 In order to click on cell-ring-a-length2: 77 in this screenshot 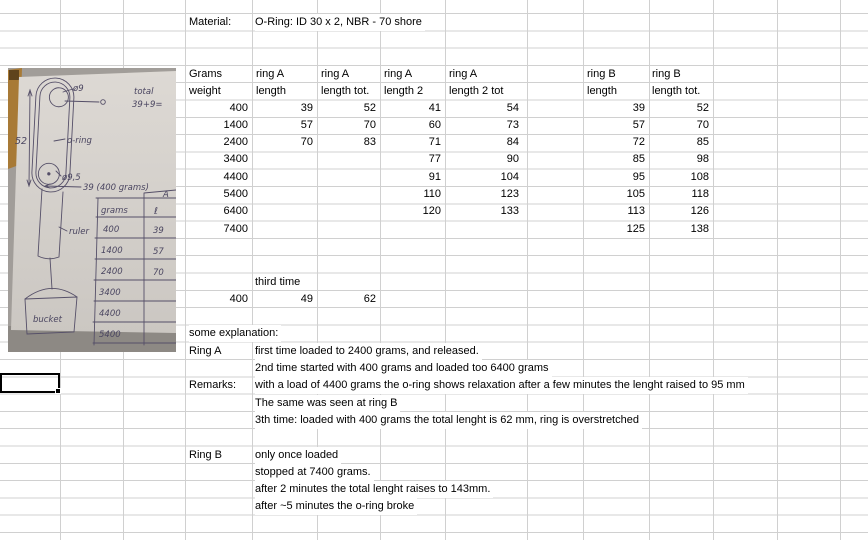, I will do `click(434, 159)`.